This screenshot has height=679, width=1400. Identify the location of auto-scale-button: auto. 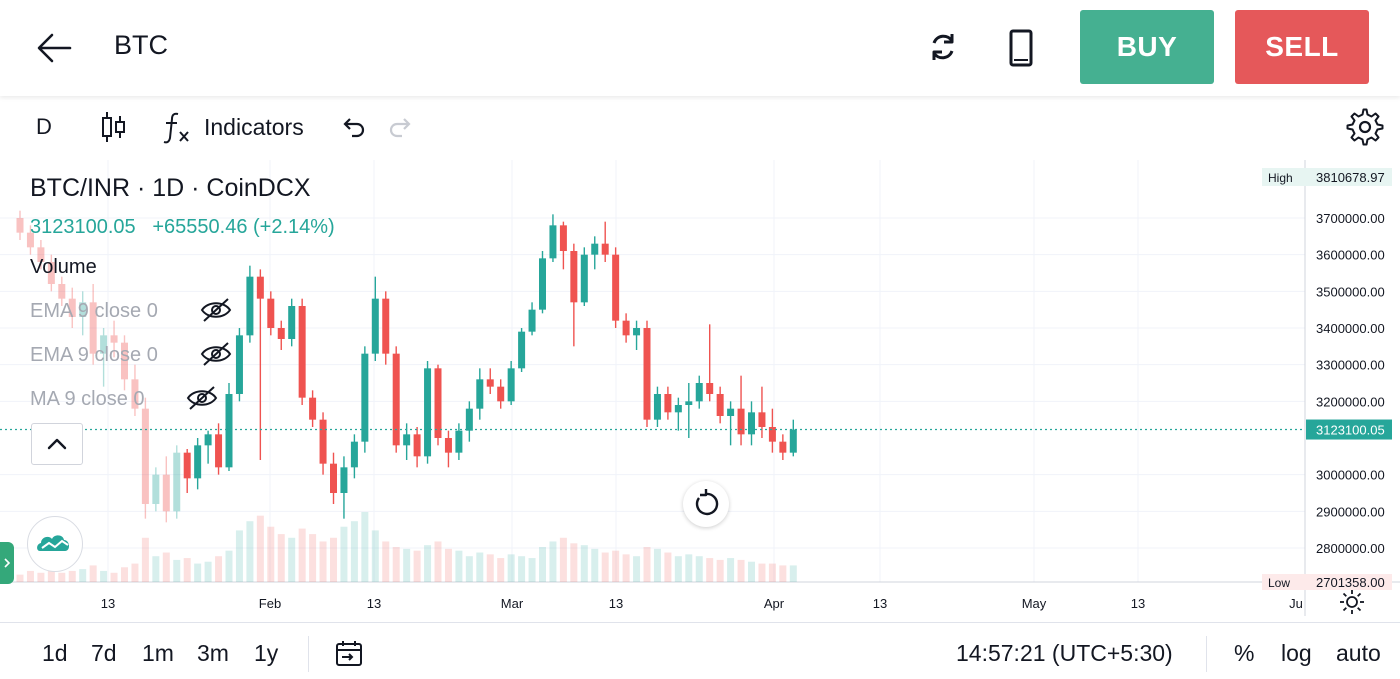
(1358, 653).